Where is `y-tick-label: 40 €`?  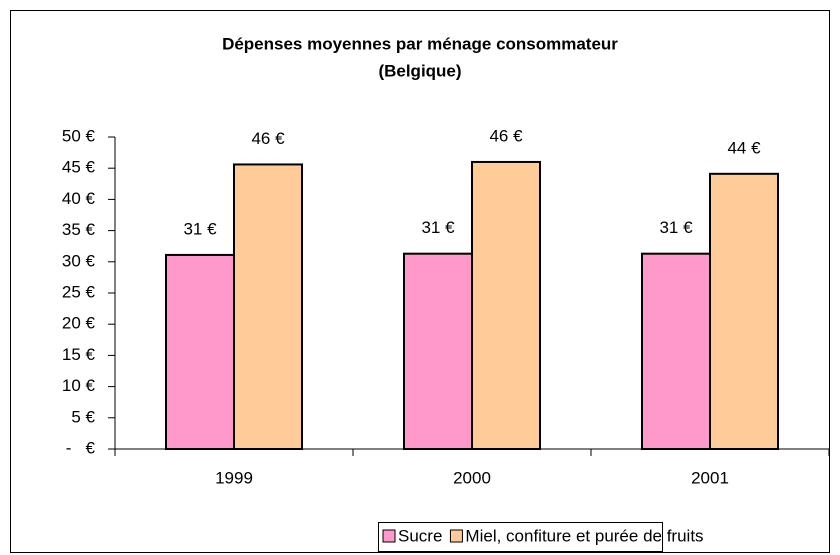 y-tick-label: 40 € is located at coordinates (79, 198).